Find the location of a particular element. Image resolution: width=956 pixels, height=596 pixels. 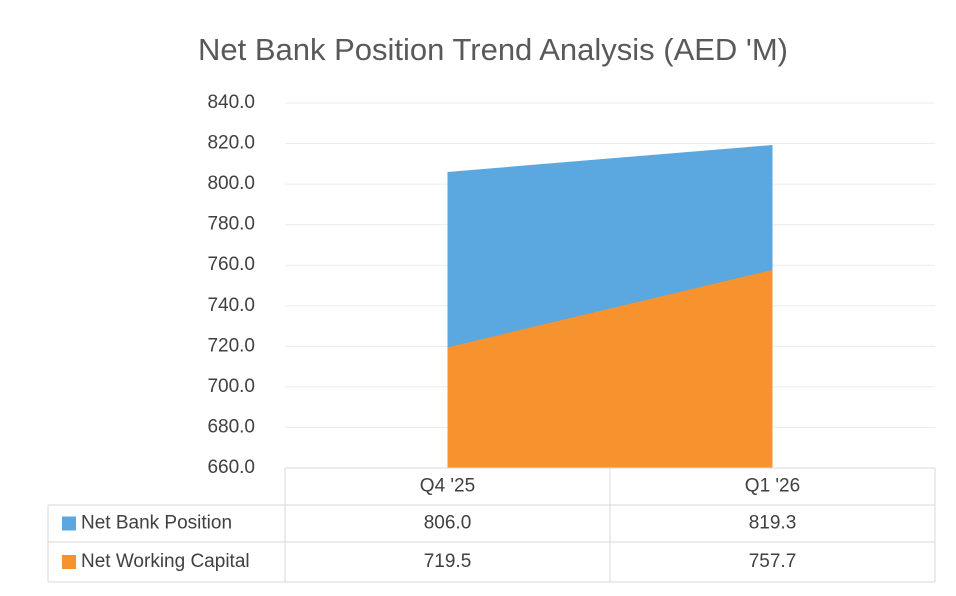

y-tick-label: 800.0 is located at coordinates (231, 183).